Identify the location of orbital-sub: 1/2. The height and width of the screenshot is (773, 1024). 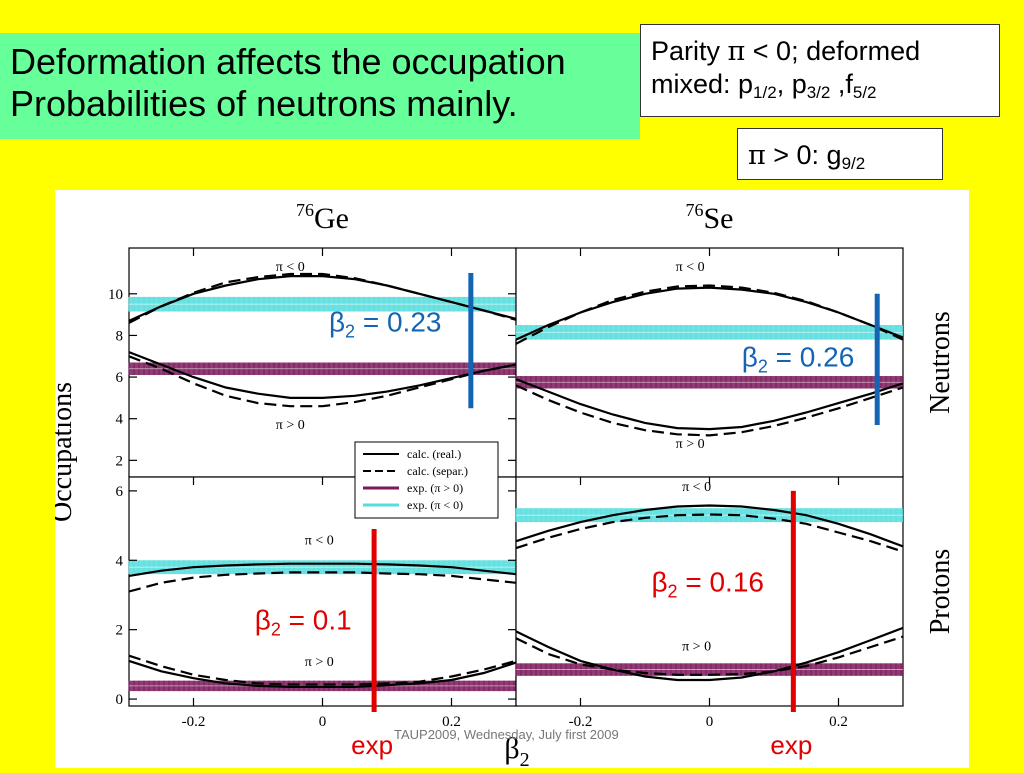
(765, 92).